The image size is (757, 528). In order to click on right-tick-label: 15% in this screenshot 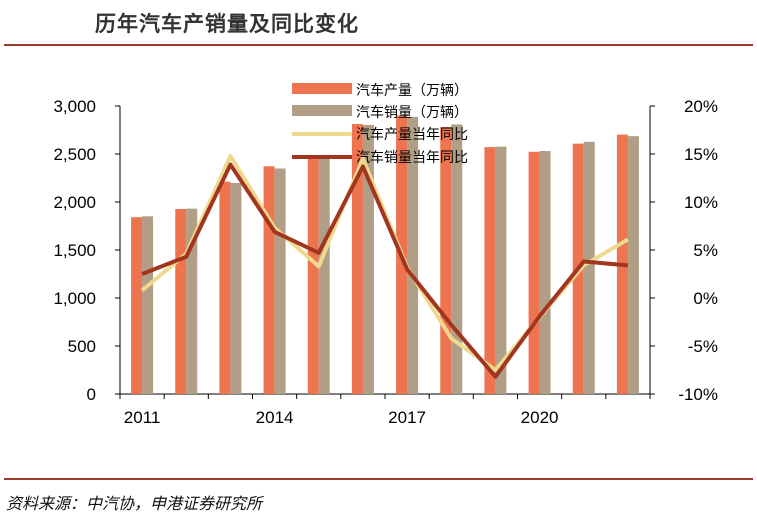, I will do `click(701, 154)`.